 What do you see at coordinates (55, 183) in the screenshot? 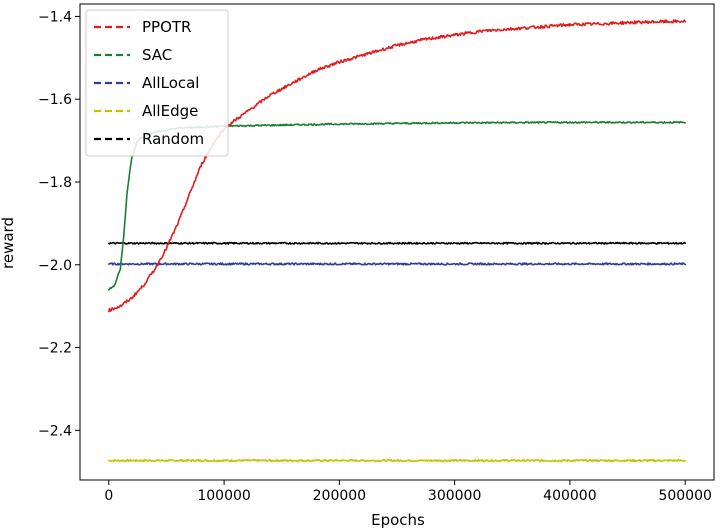
I see `y-tick-label: −1.8` at bounding box center [55, 183].